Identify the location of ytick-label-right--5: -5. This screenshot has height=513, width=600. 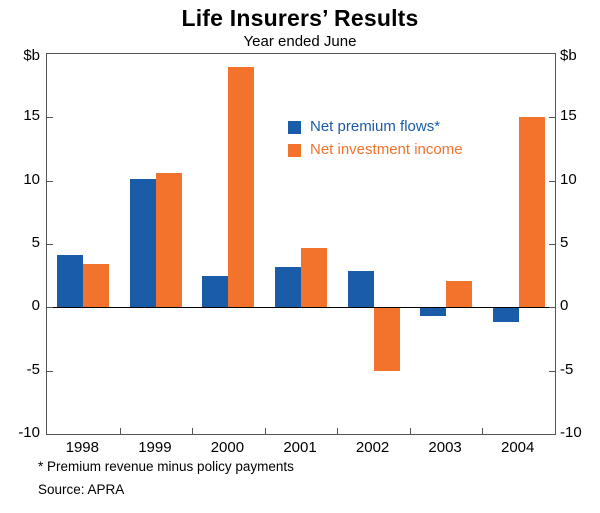
(567, 369).